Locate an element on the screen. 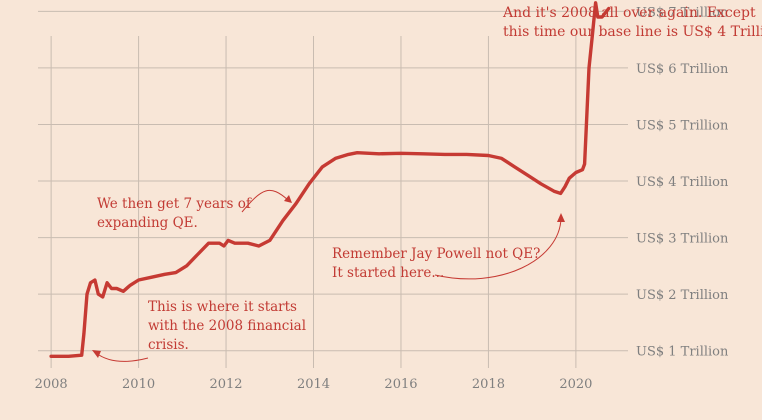 This screenshot has height=420, width=762. annotation-start-line-2: with the 2008 financial is located at coordinates (227, 326).